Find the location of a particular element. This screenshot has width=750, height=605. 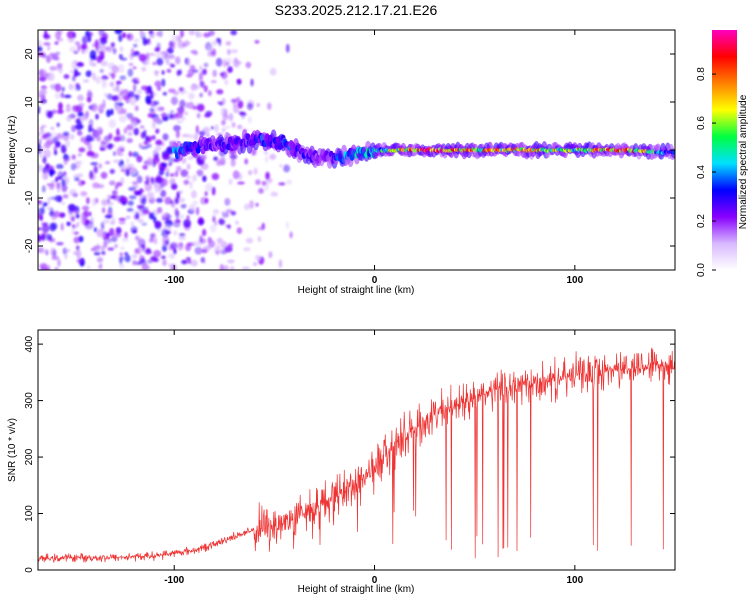

spectrogram-x-axis-label: Height of straight line (km) is located at coordinates (356, 290).